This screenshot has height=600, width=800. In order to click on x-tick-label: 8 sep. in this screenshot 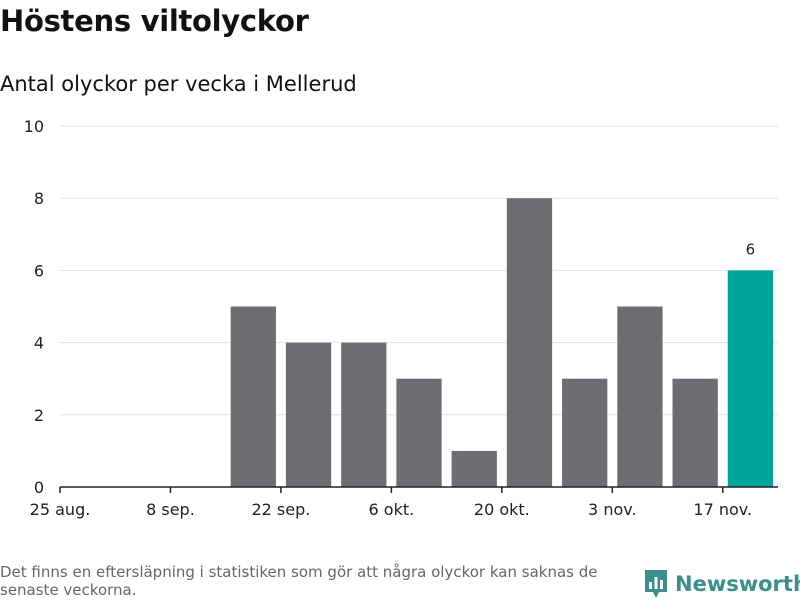, I will do `click(170, 509)`.